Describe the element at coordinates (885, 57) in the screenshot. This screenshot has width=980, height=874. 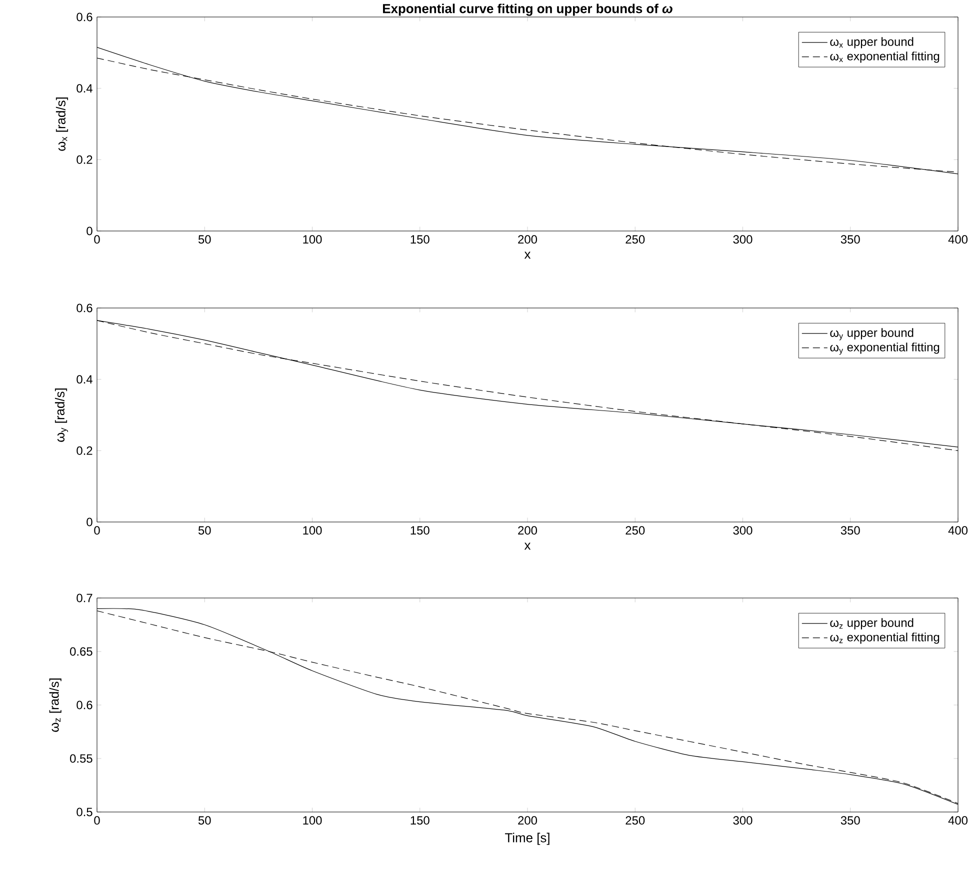
I see `legend-label: ω$_{x}$ exponential fitting` at that location.